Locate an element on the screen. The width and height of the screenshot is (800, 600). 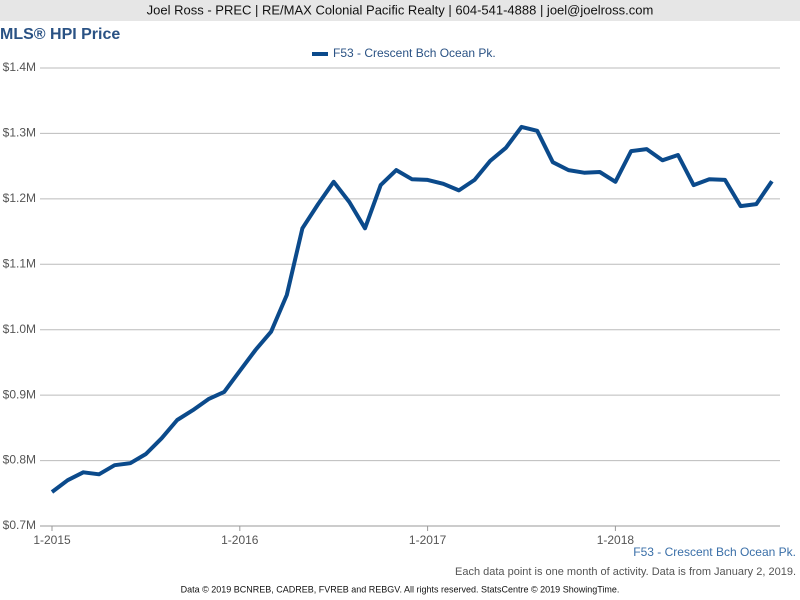
series-caption: F53 - Crescent Bch Ocean Pk. is located at coordinates (714, 552).